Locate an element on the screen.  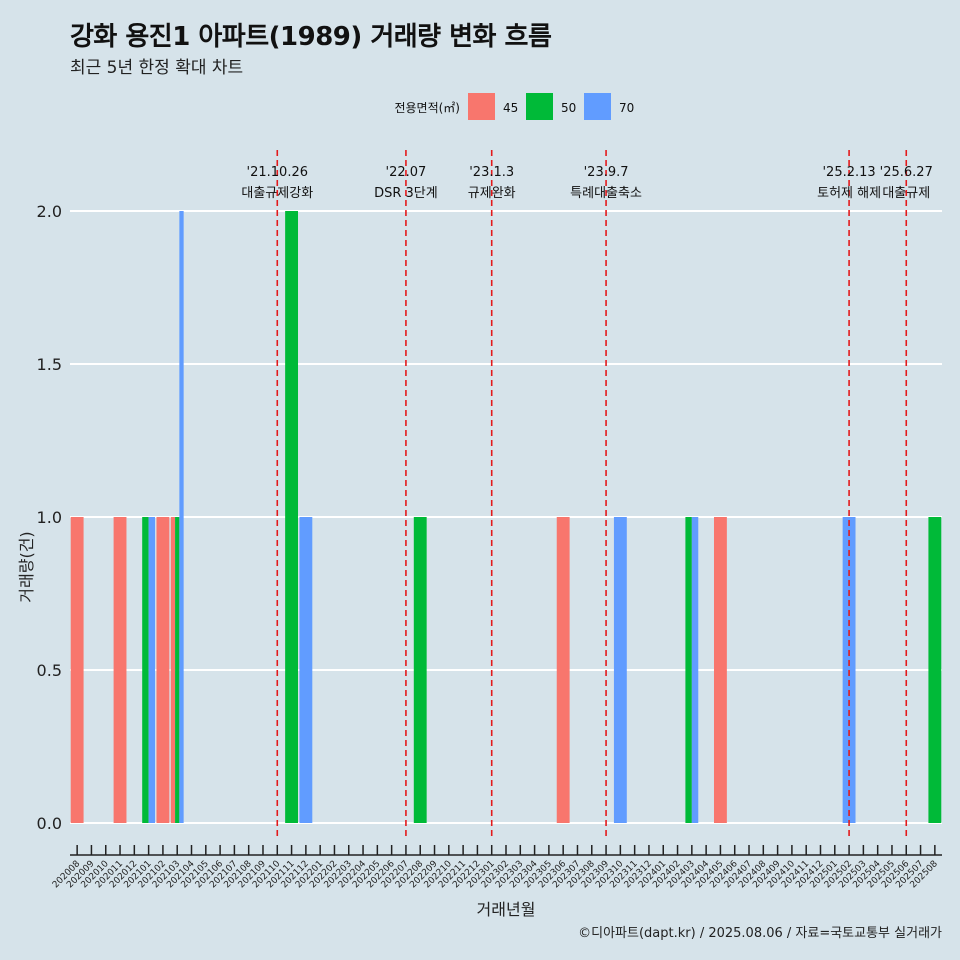
event-name-label: 대출규제 is located at coordinates (906, 193).